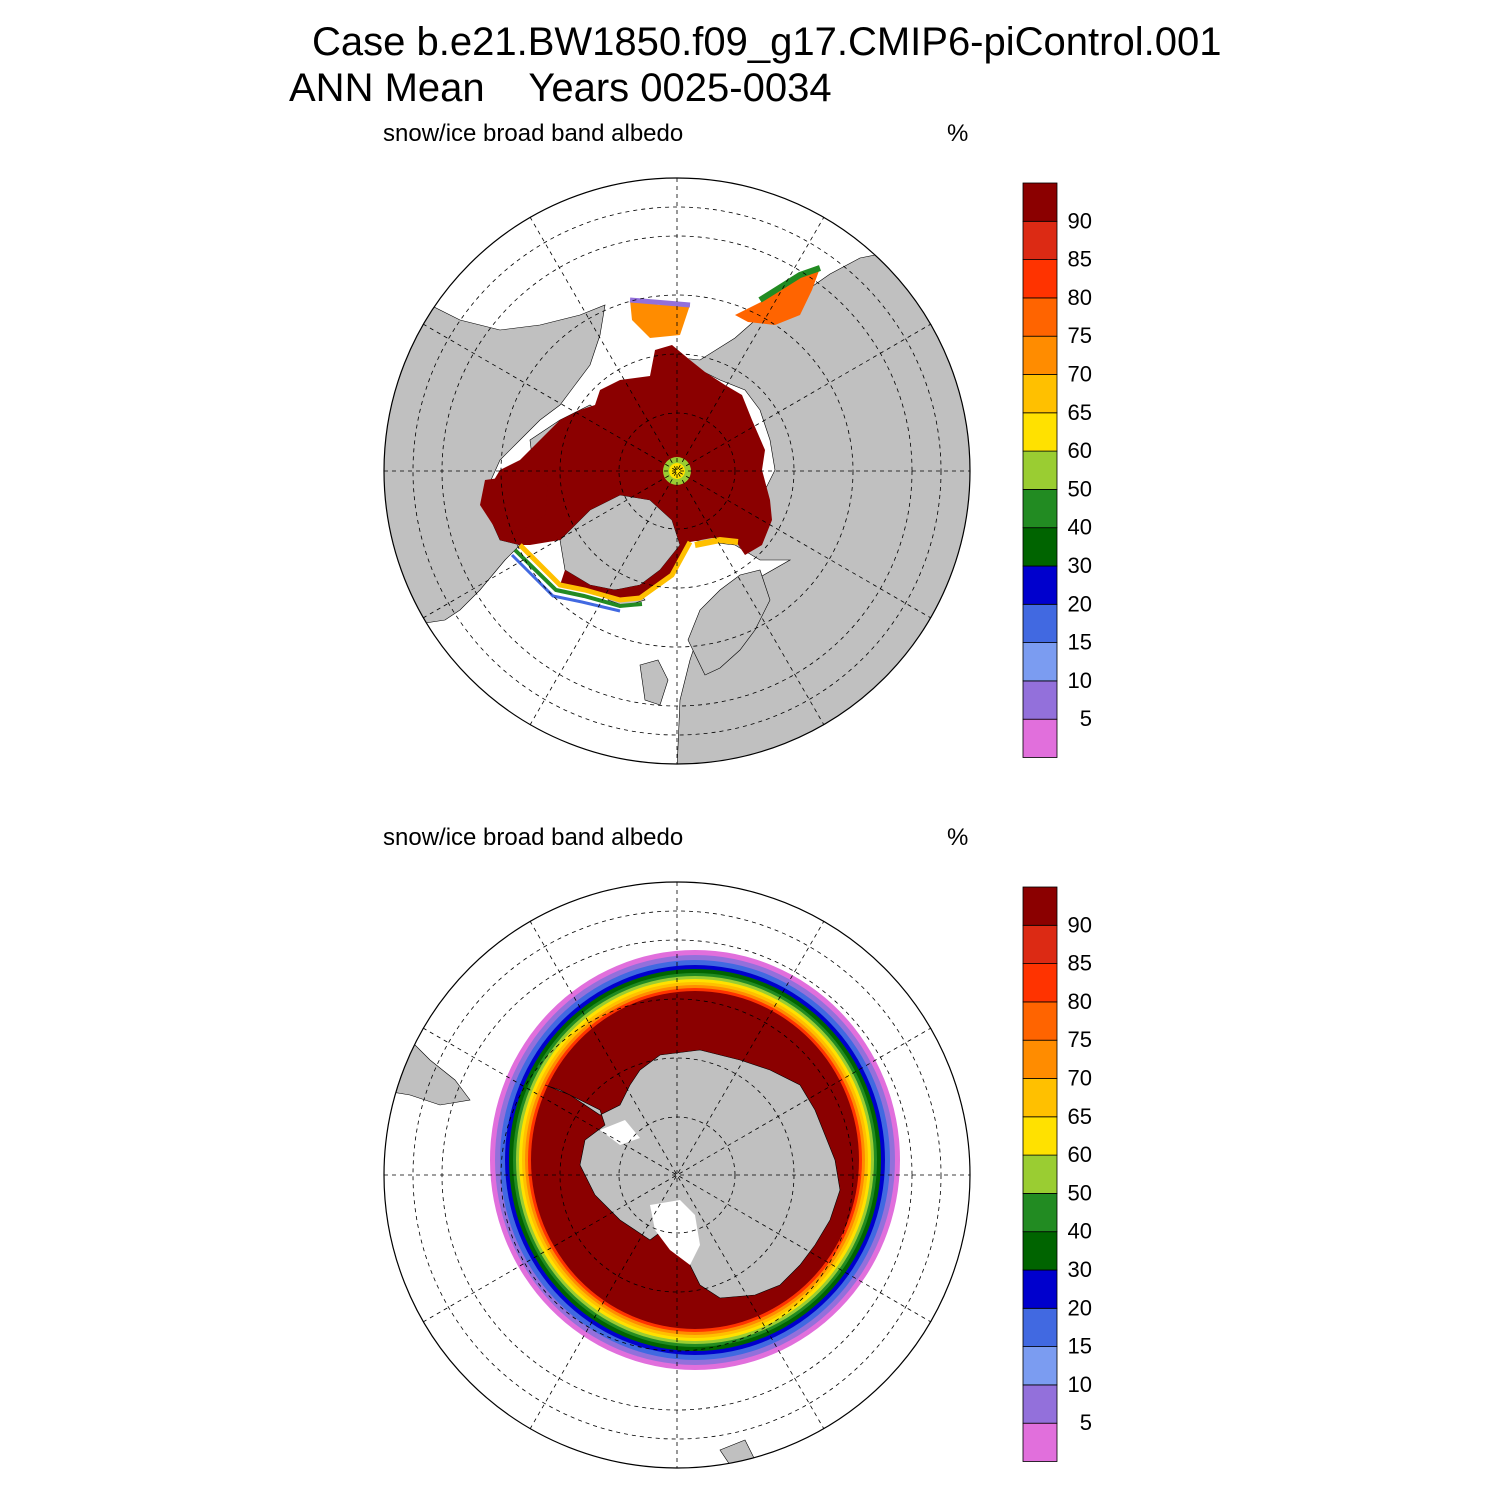 This screenshot has width=1500, height=1500. What do you see at coordinates (675, 1232) in the screenshot?
I see `south-ross-ice-shelf` at bounding box center [675, 1232].